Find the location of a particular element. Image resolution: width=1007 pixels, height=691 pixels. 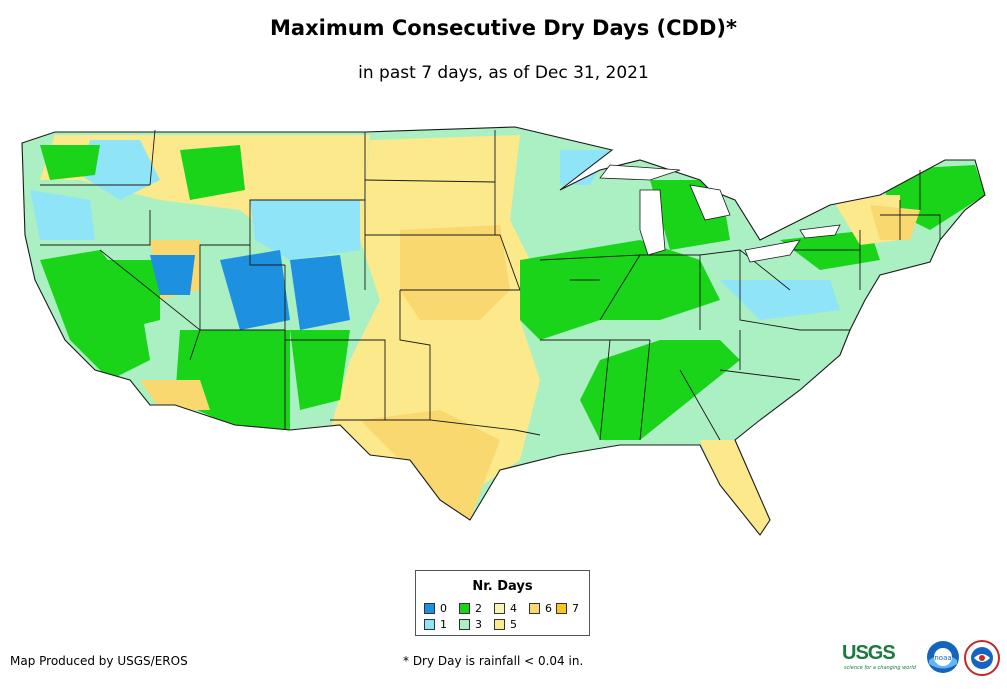

legend-item-7: 7 is located at coordinates (567, 608).